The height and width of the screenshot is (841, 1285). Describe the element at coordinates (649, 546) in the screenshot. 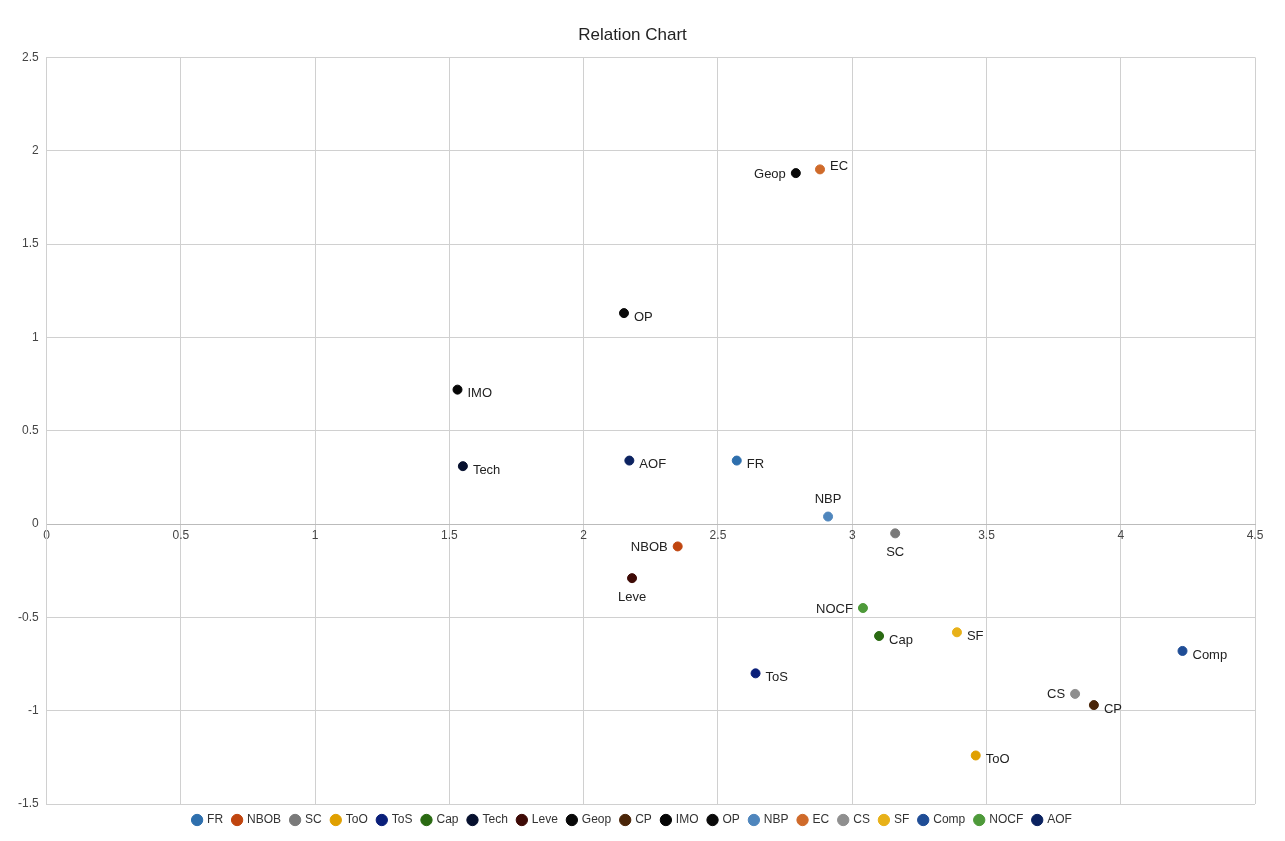

I see `text: NBOB` at that location.